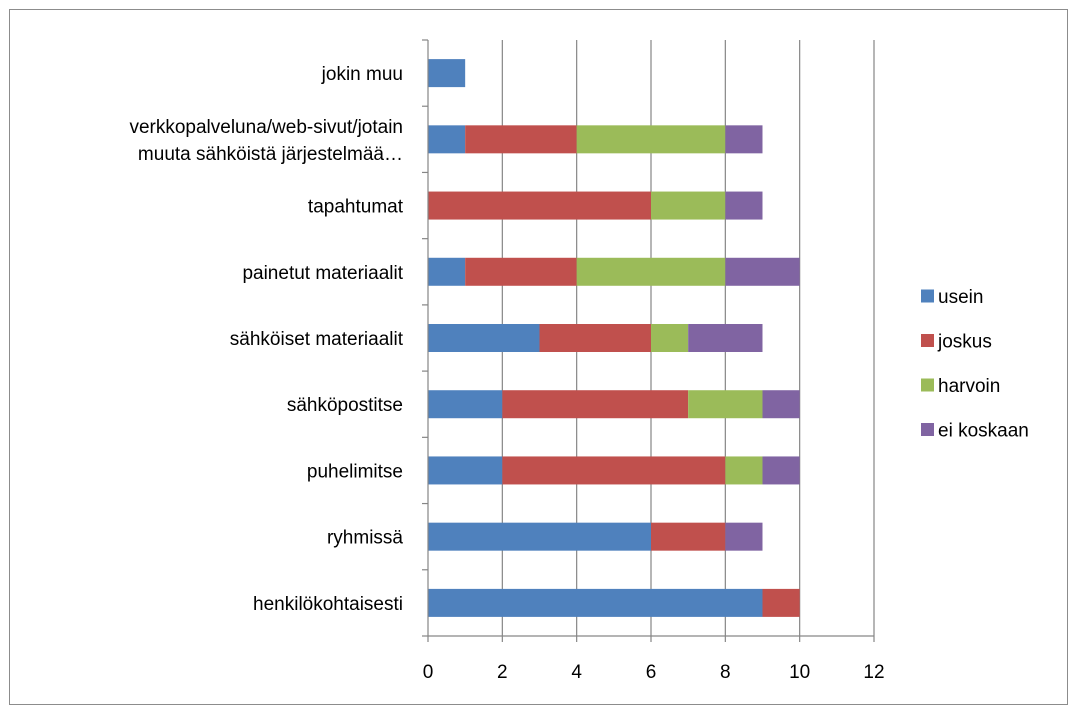 This screenshot has height=714, width=1079. What do you see at coordinates (328, 604) in the screenshot?
I see `category-label-8: henkilökohtaisesti` at bounding box center [328, 604].